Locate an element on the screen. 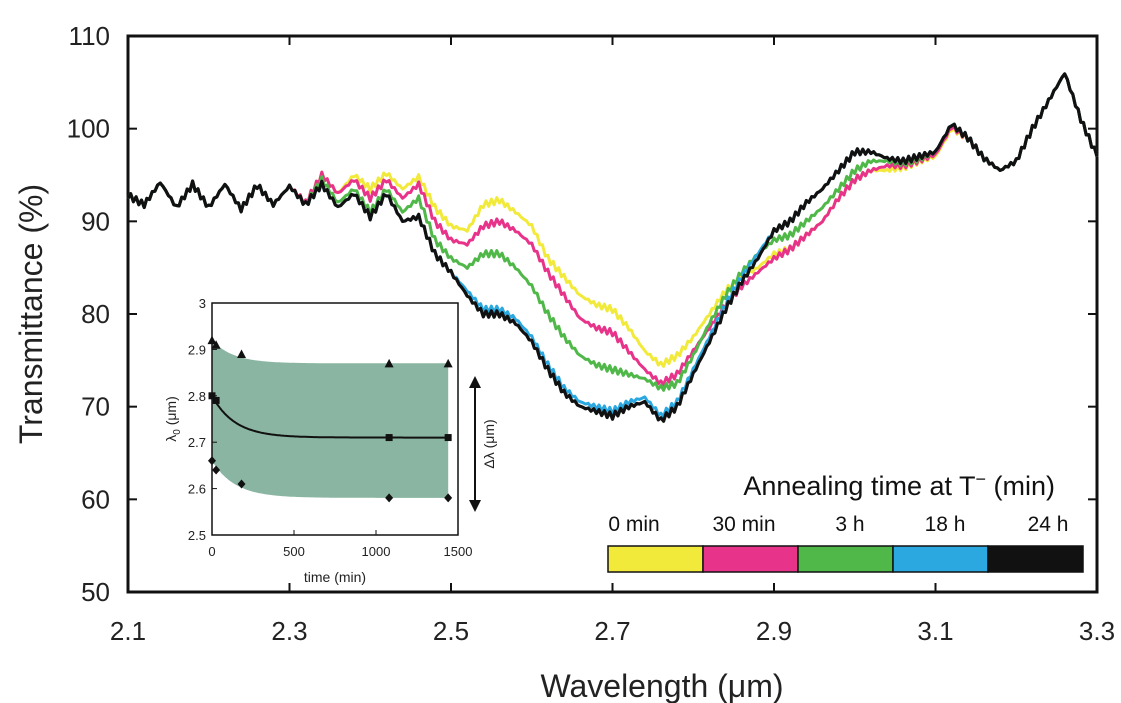 The height and width of the screenshot is (703, 1121). x-tick-label: 2.9 is located at coordinates (774, 631).